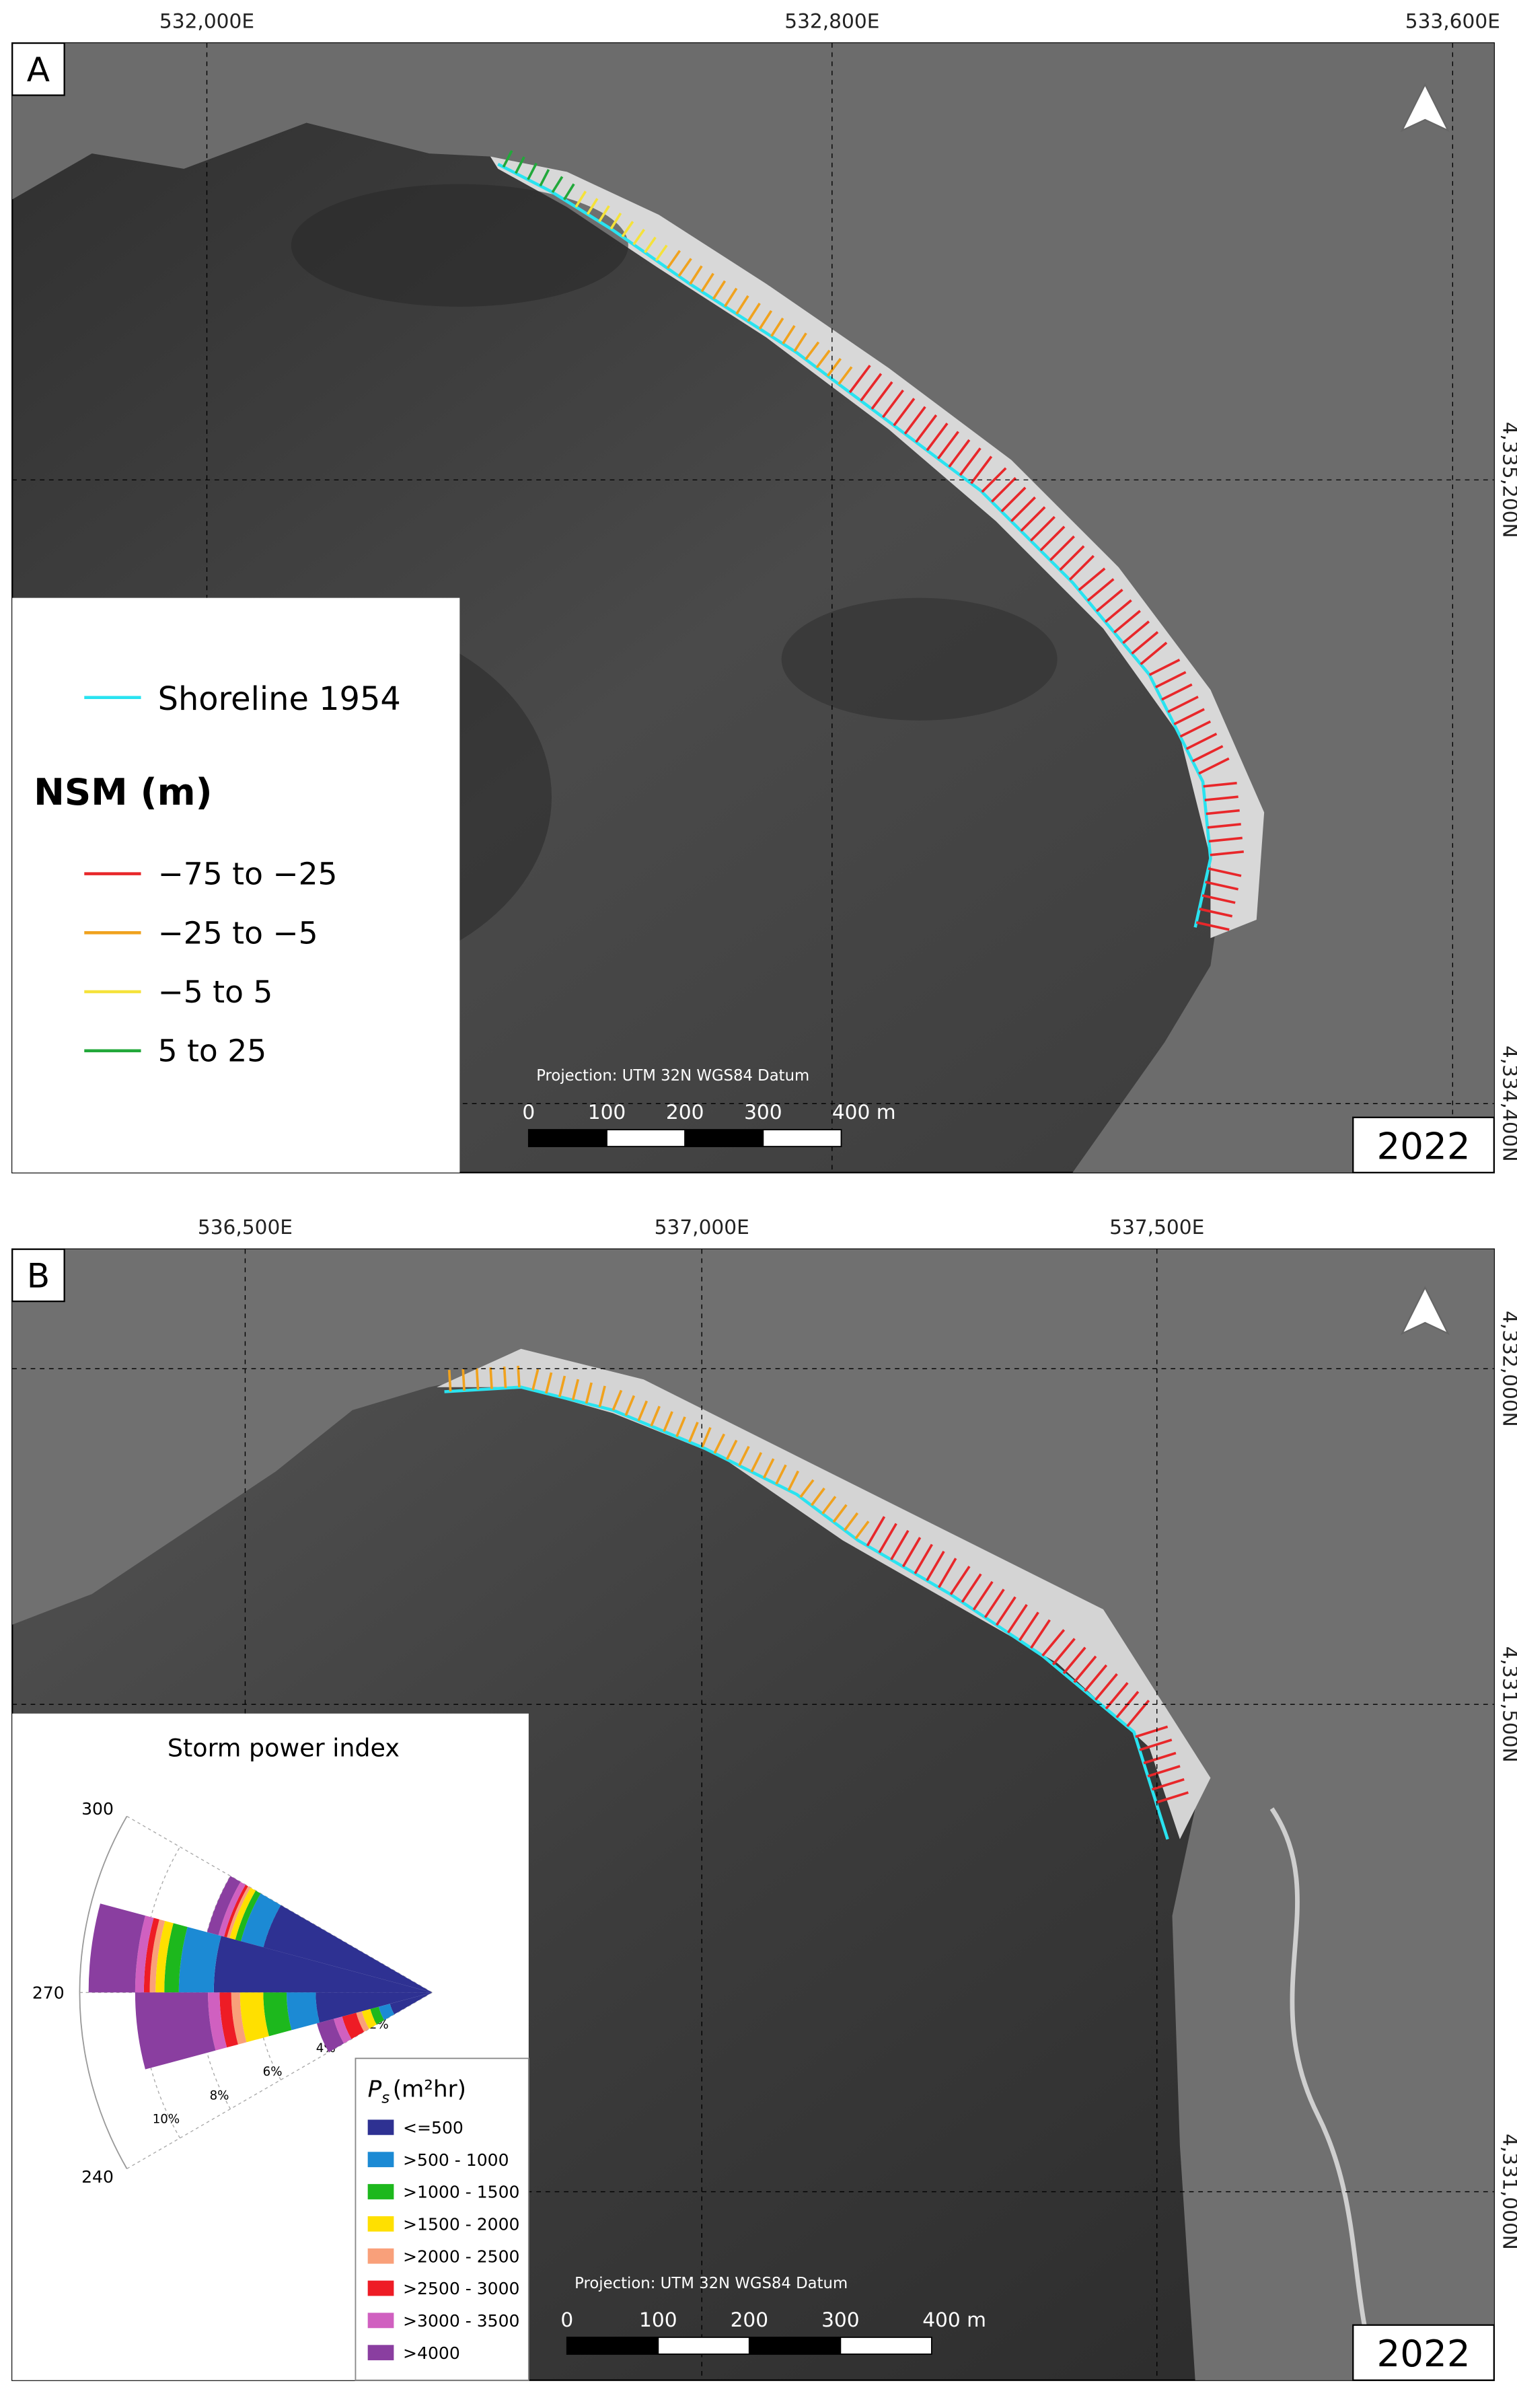 This screenshot has width=1517, height=2408. What do you see at coordinates (461, 2192) in the screenshot?
I see `rose-legend-label: >1000 - 1500` at bounding box center [461, 2192].